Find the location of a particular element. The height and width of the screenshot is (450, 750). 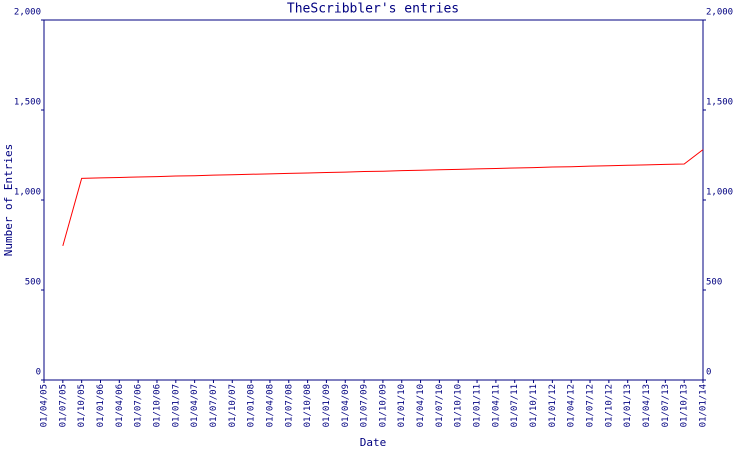

x-tick-label: 01/10/10 is located at coordinates (459, 405).